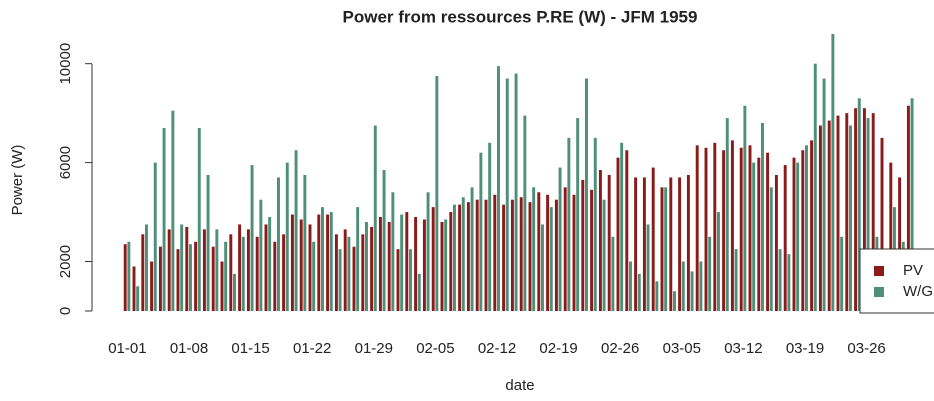 The height and width of the screenshot is (401, 934). I want to click on x-tick-label: 03-26, so click(866, 348).